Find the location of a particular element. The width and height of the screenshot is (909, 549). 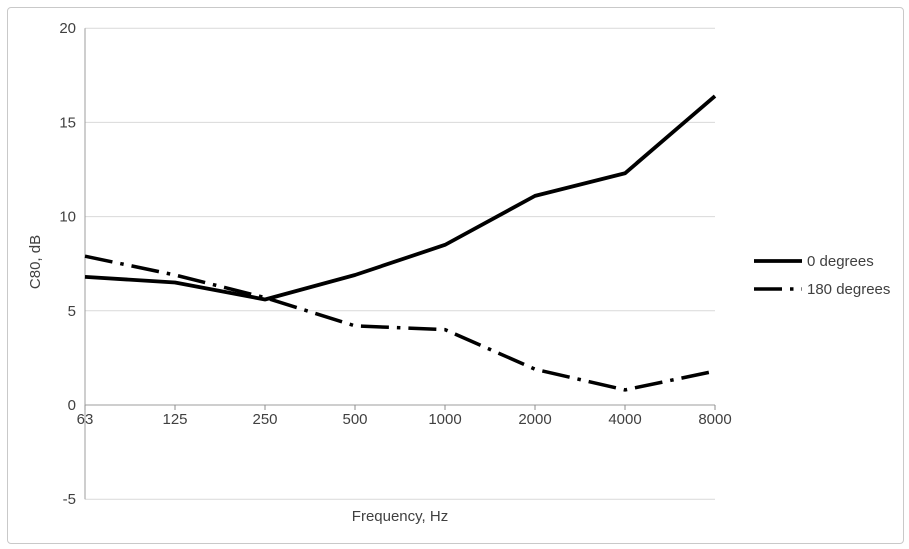

x-tick-label-500: 500 is located at coordinates (354, 419).